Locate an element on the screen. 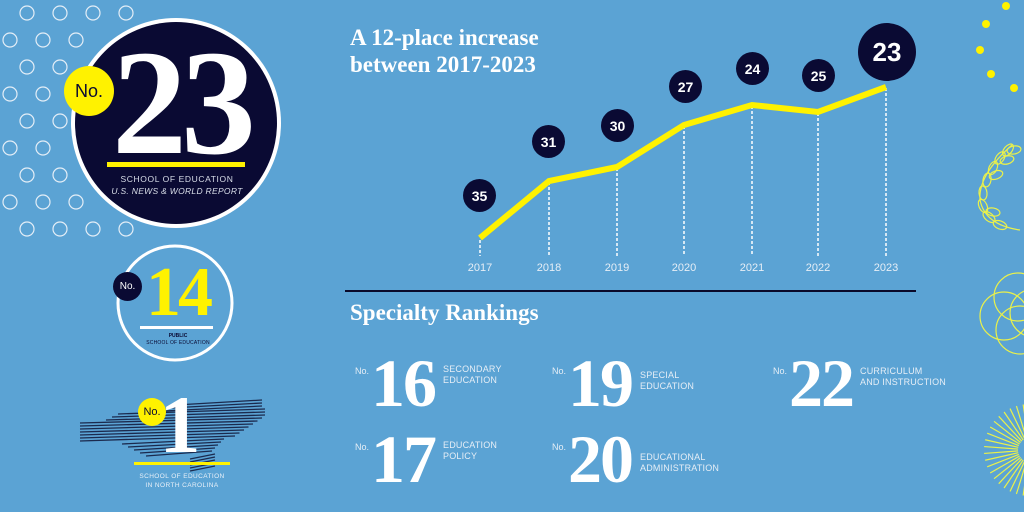  public-rank-sublabel: SCHOOL OF EDUCATION is located at coordinates (178, 343).